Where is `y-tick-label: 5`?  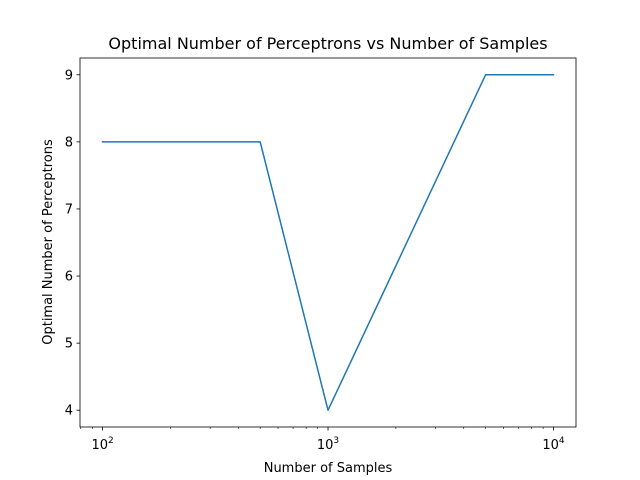 y-tick-label: 5 is located at coordinates (69, 344).